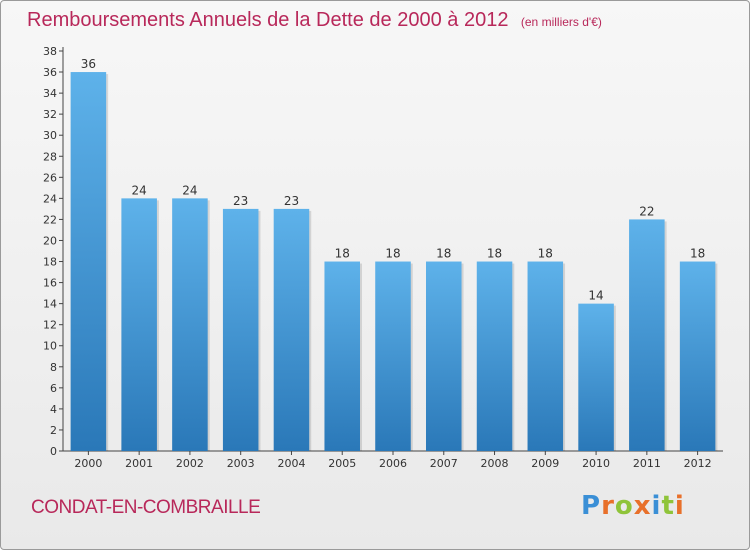 This screenshot has width=750, height=550. I want to click on y-tick-label: 34, so click(50, 93).